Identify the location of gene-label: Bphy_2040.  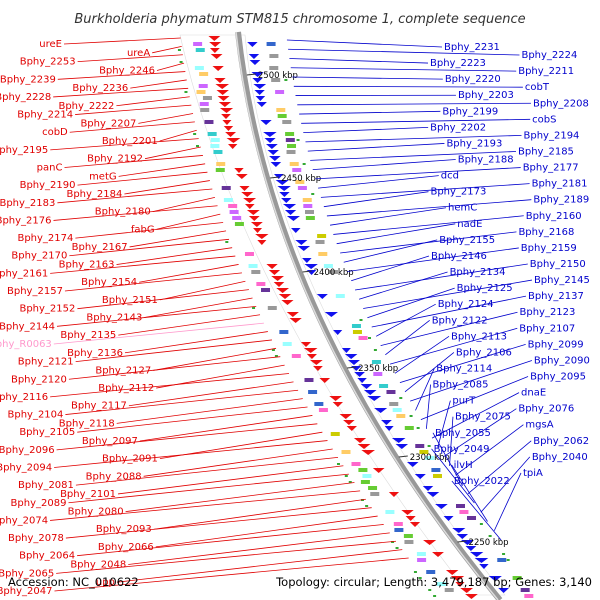
(560, 457).